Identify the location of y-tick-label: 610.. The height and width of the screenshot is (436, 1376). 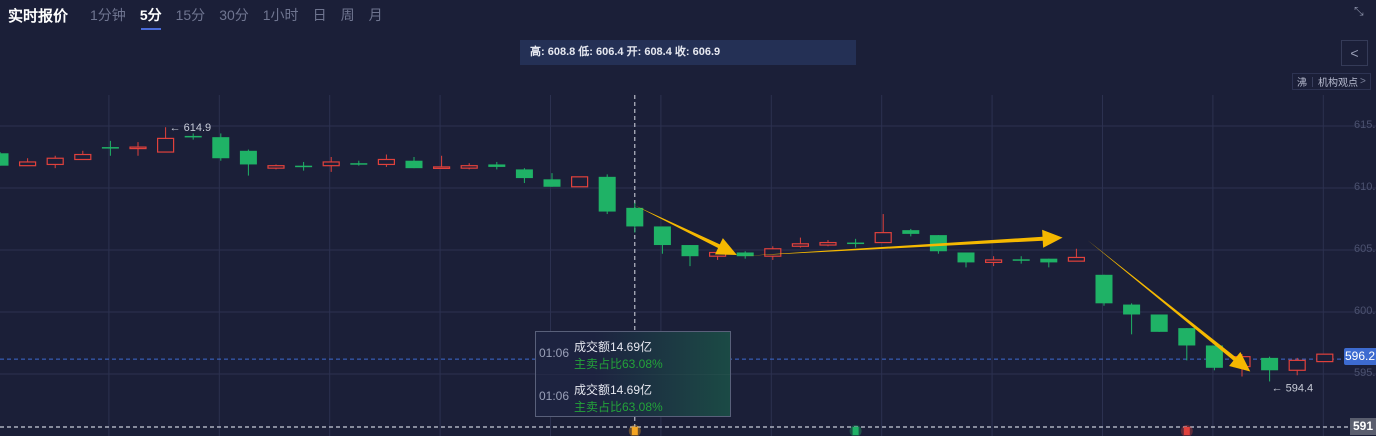
(1365, 187).